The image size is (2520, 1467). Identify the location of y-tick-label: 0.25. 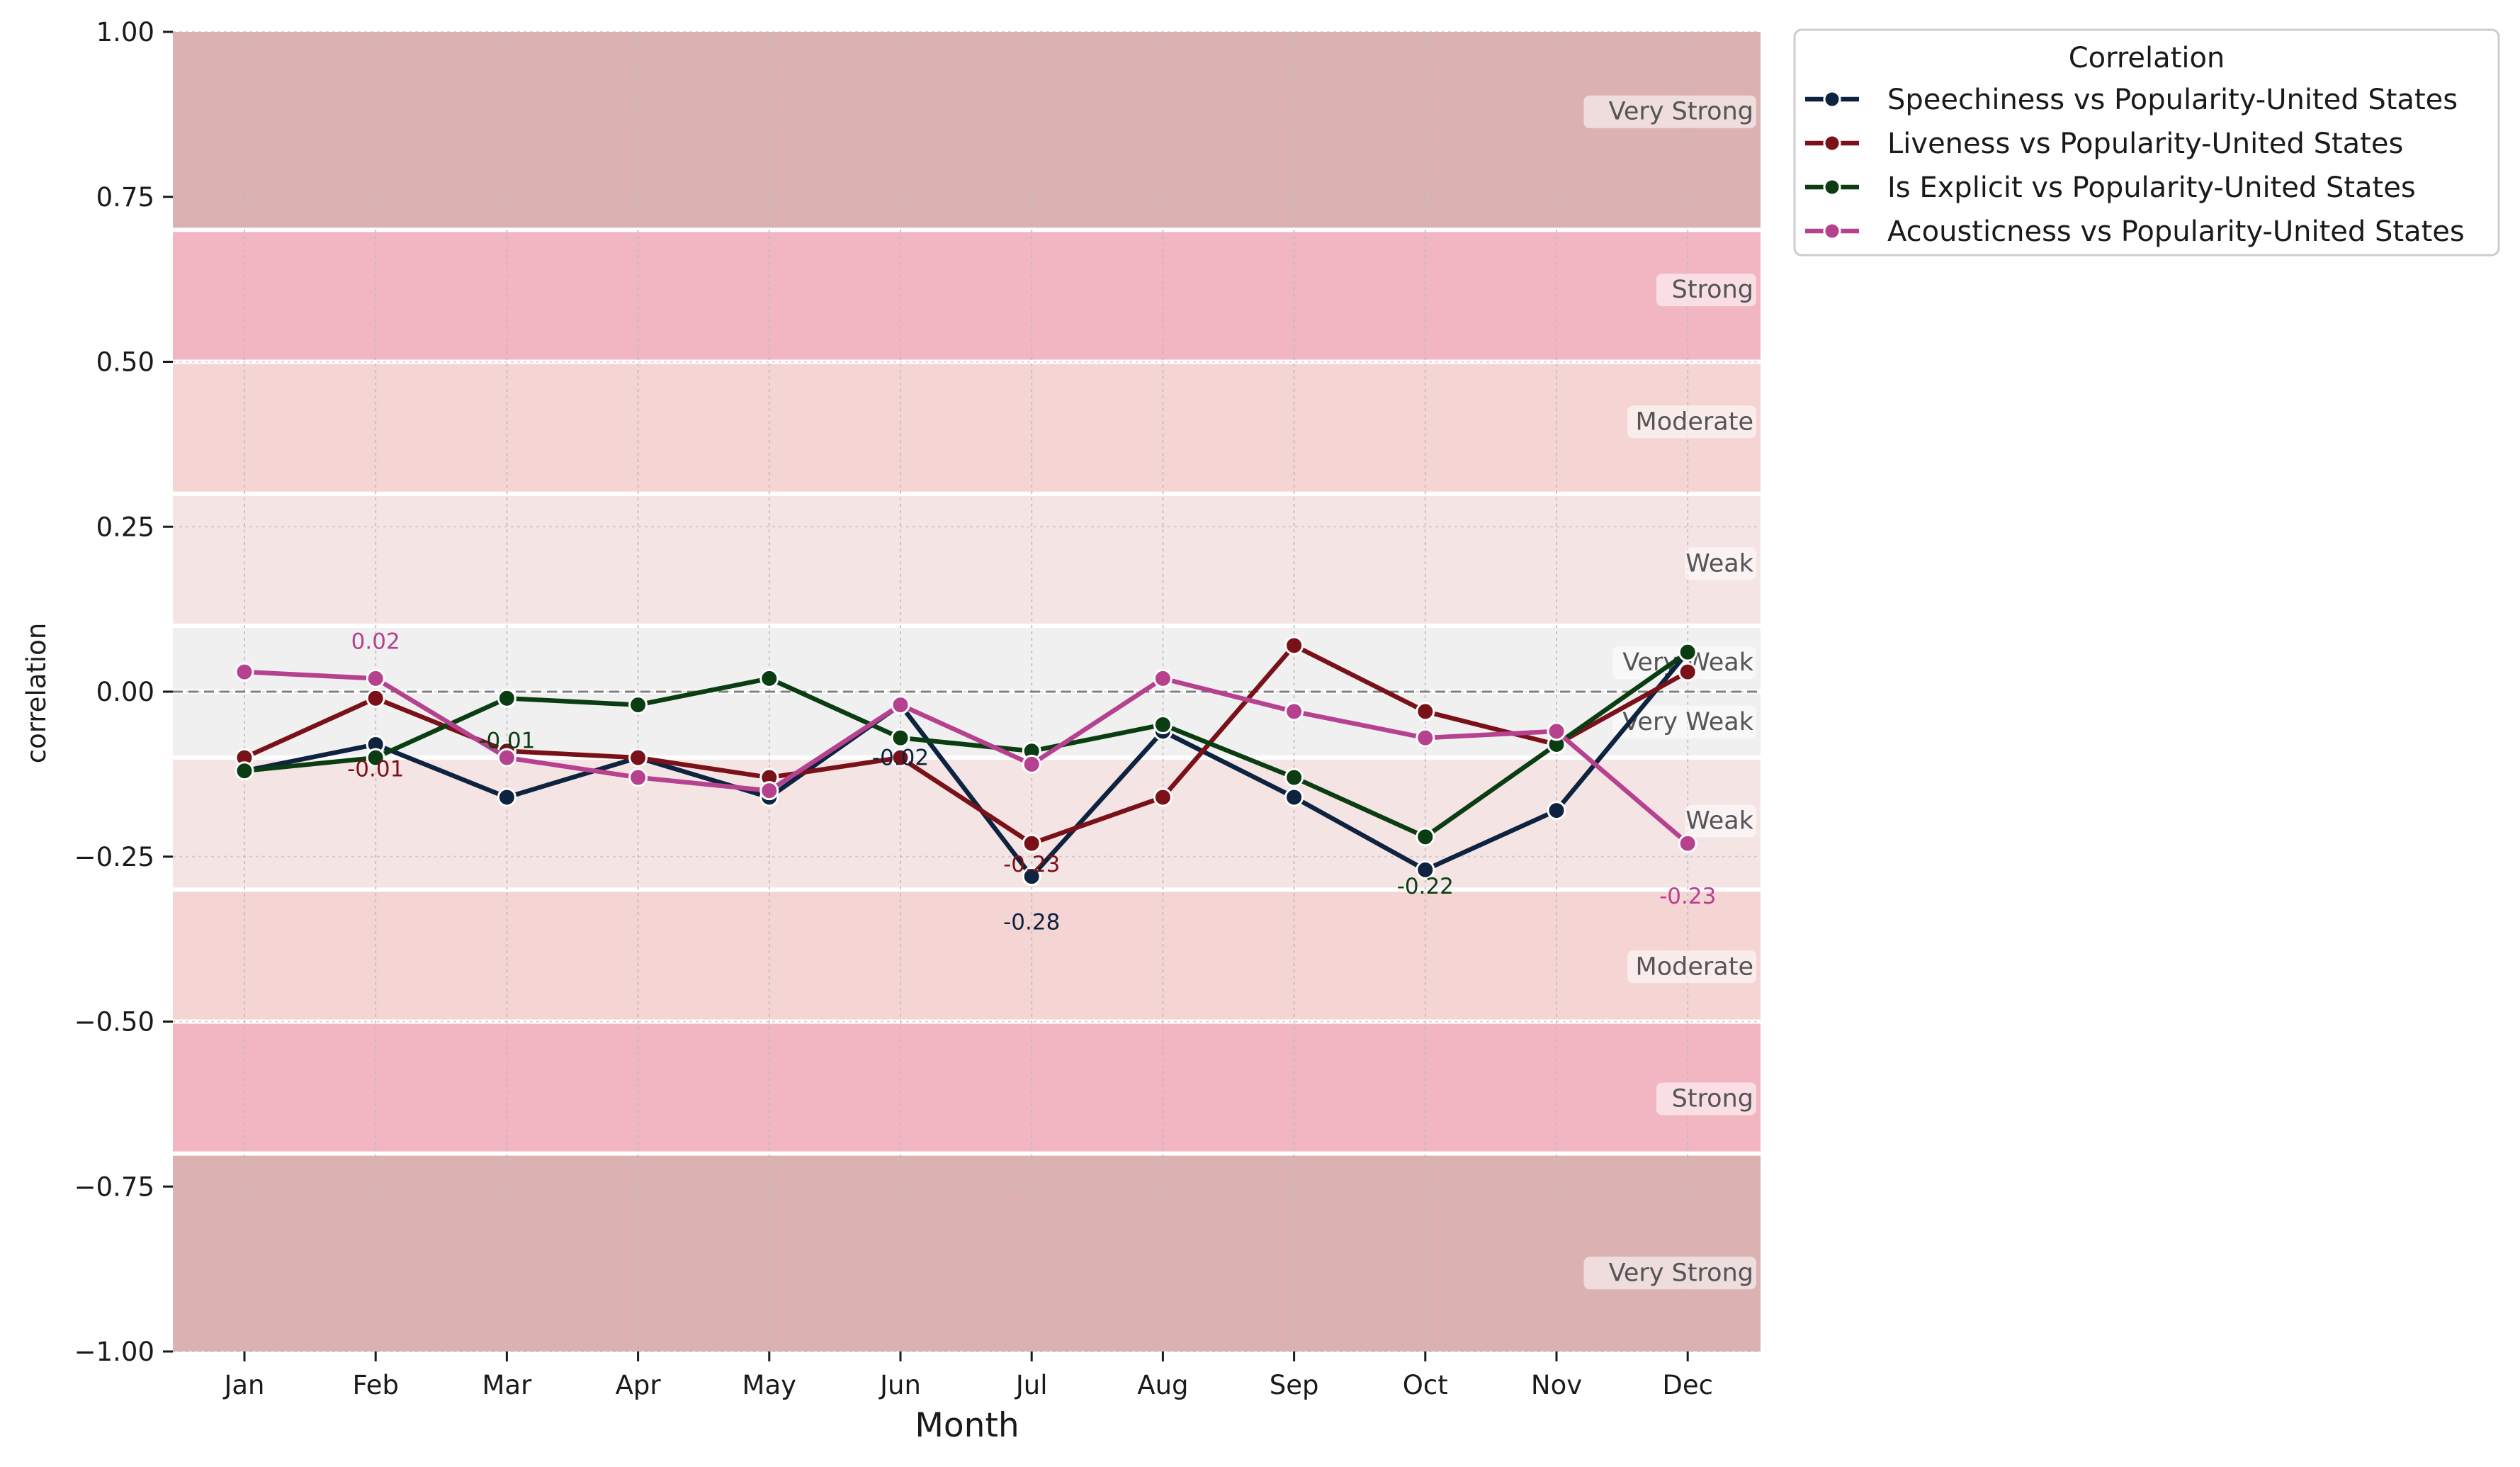
(125, 527).